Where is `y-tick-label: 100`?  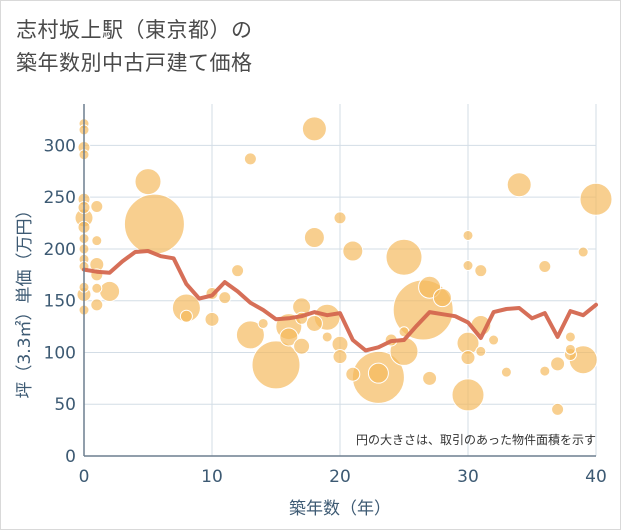 y-tick-label: 100 is located at coordinates (60, 353).